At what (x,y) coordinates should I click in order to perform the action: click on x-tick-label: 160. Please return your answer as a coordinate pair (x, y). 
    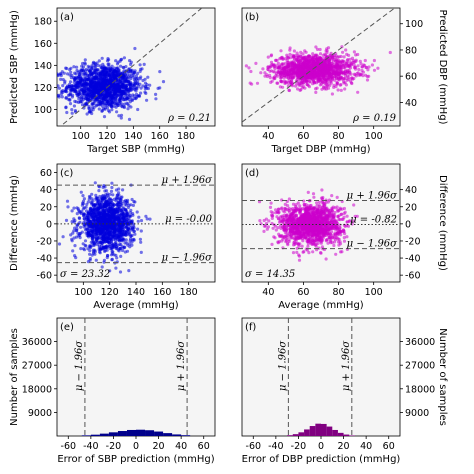
    Looking at the image, I should click on (162, 292).